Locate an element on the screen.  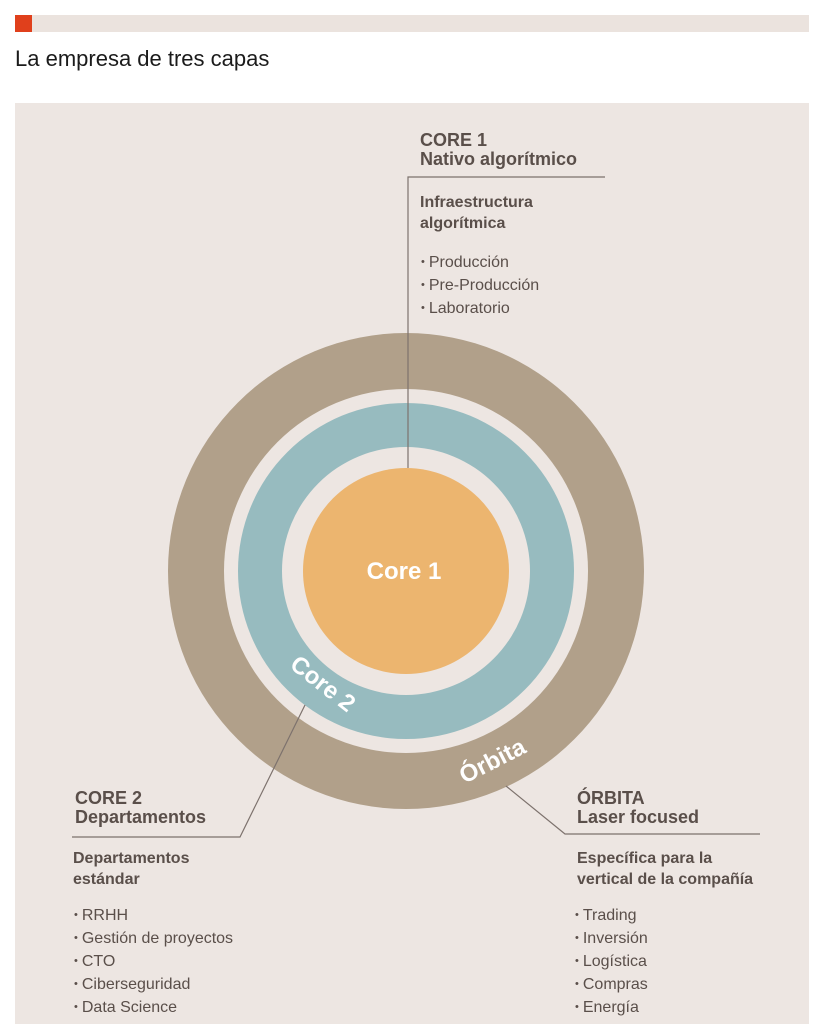
list-item: Laboratorio is located at coordinates (480, 309).